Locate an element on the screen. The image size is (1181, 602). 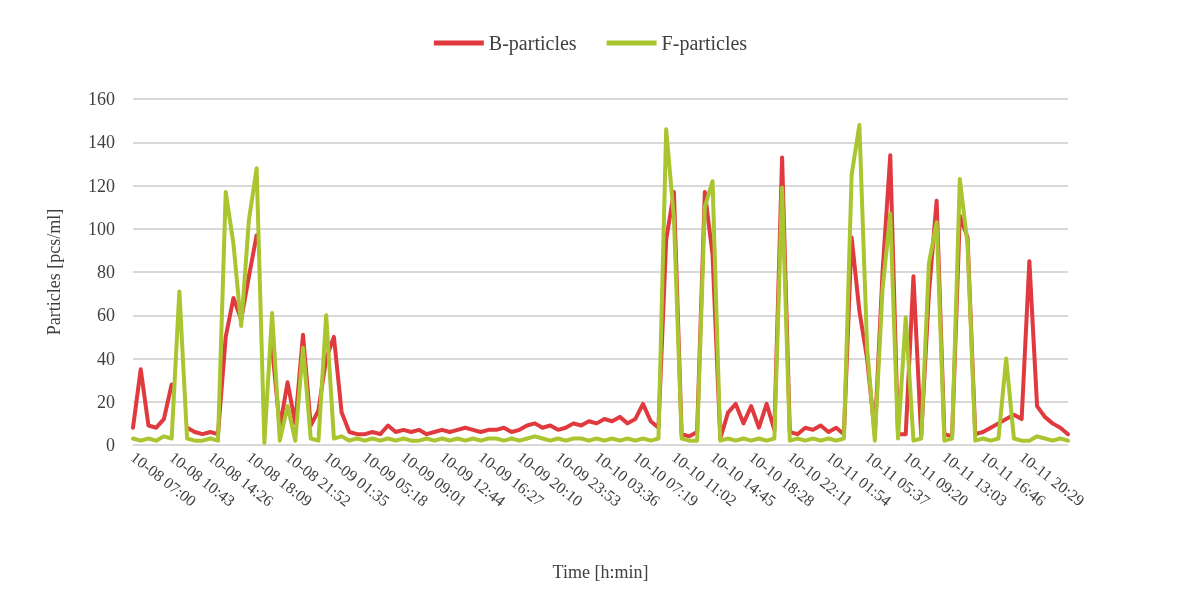
y-tick-label: 20 is located at coordinates (106, 401).